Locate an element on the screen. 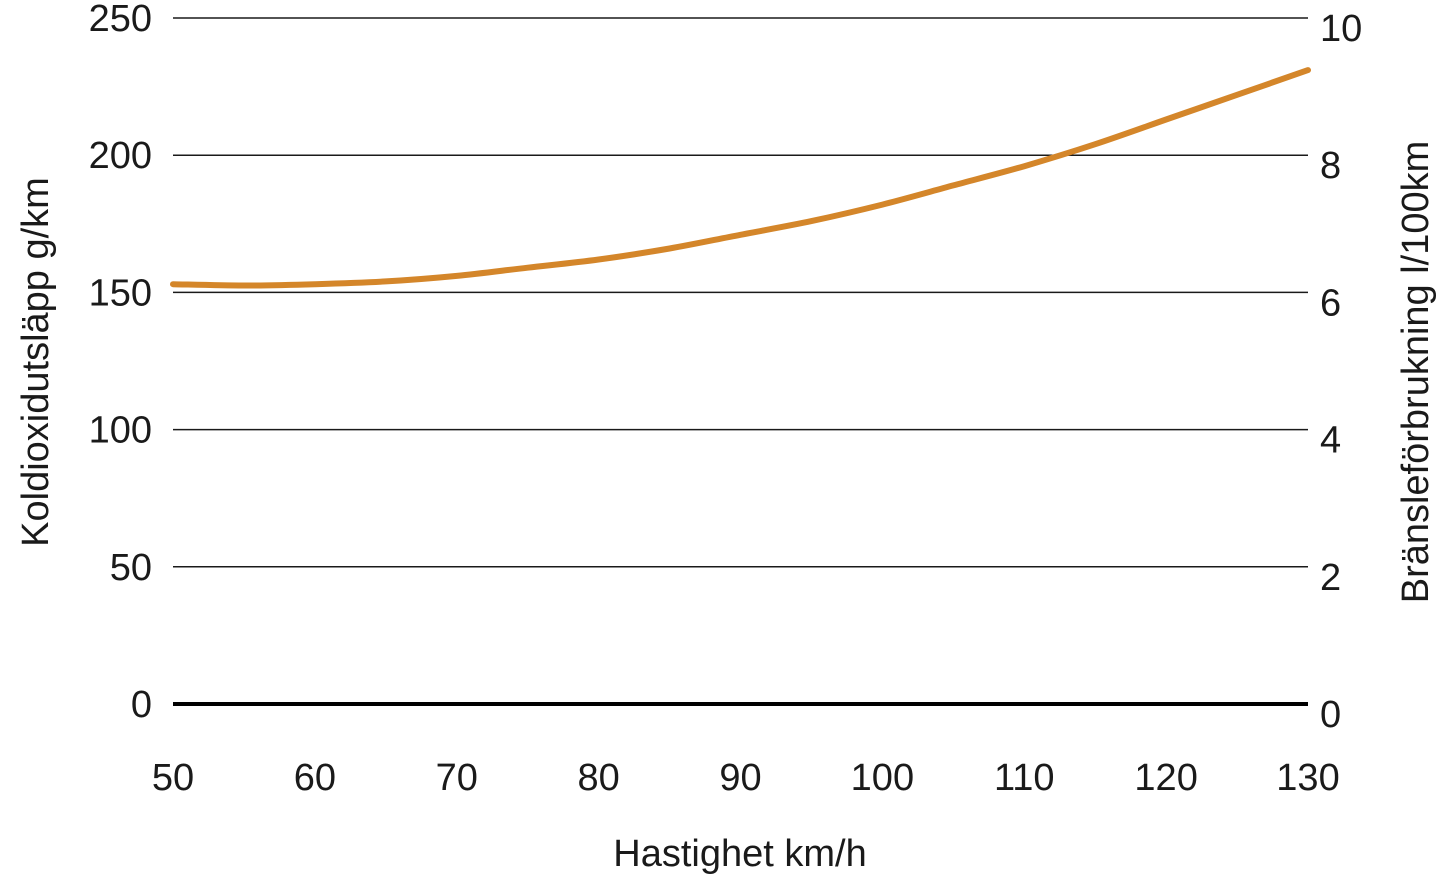  x-tick-label: 80 is located at coordinates (598, 778).